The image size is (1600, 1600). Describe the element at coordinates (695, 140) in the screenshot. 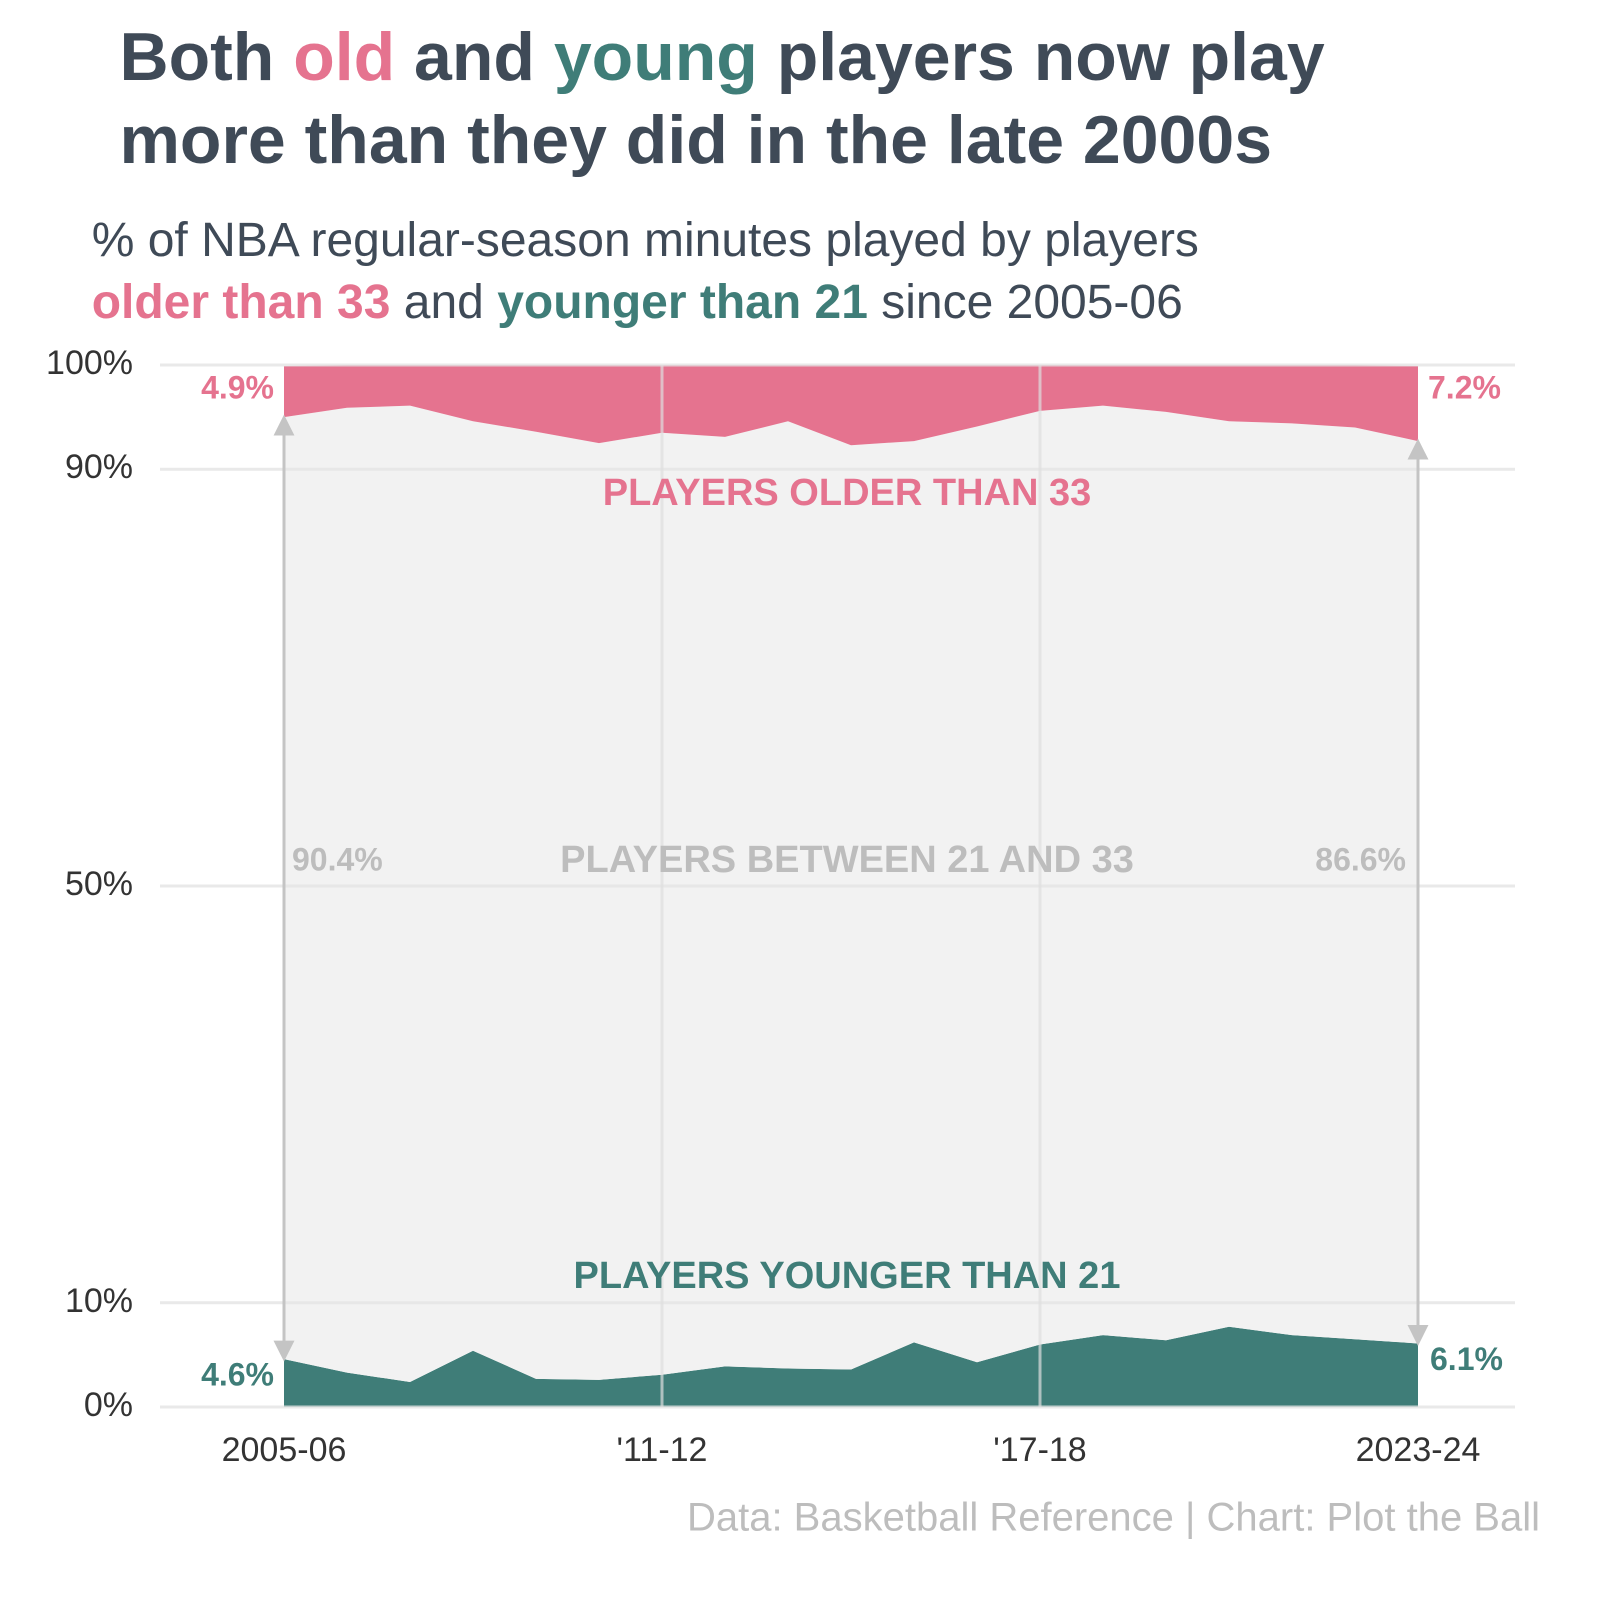

I see `title-text: more than they did in the late 2000s` at that location.